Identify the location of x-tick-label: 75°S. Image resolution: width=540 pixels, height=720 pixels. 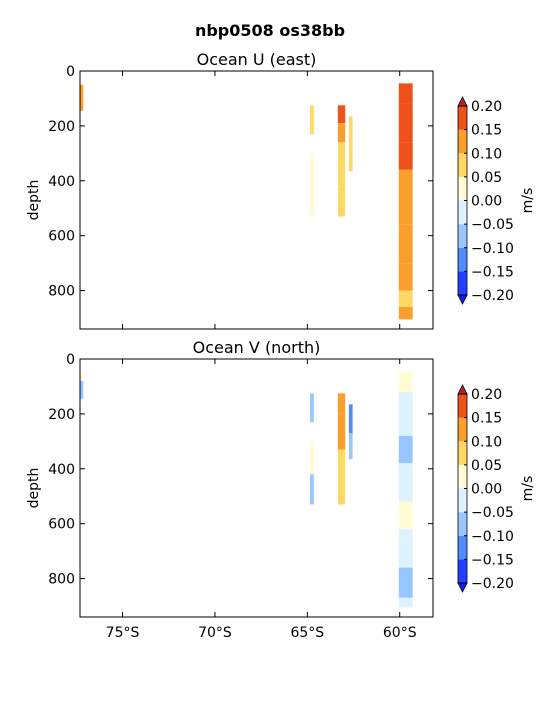
(123, 633).